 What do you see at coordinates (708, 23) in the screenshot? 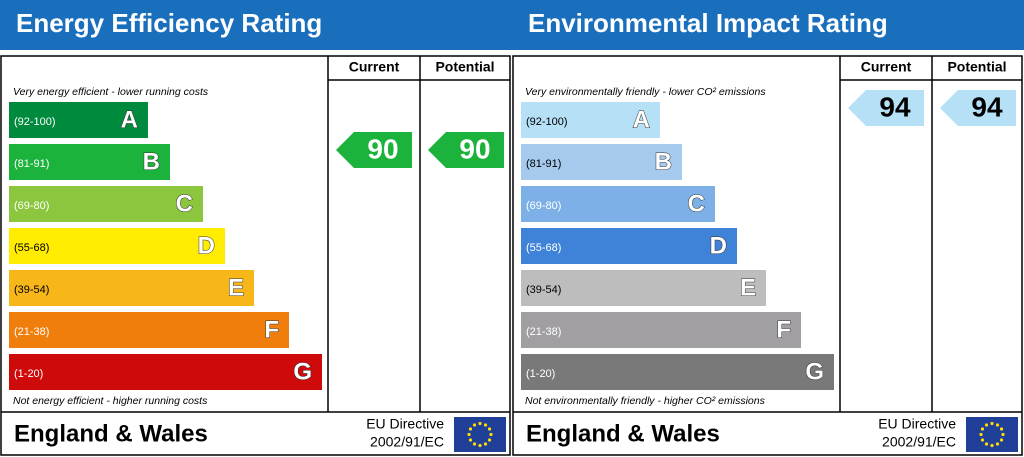
I see `panel-title: Environmental Impact Rating` at bounding box center [708, 23].